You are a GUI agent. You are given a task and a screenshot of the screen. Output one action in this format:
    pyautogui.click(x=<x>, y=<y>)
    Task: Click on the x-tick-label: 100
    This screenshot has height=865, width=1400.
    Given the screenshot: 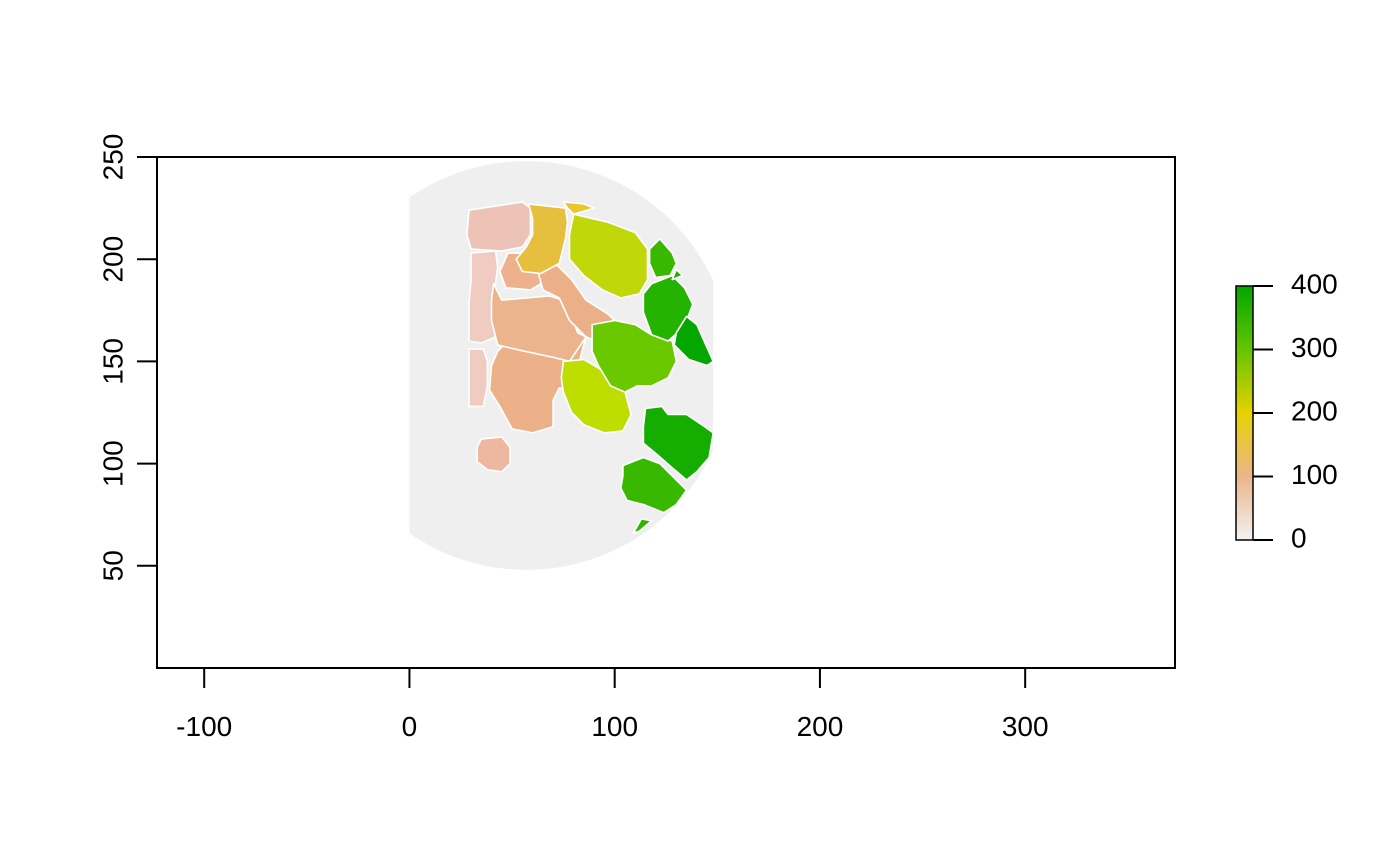 What is the action you would take?
    pyautogui.click(x=614, y=726)
    